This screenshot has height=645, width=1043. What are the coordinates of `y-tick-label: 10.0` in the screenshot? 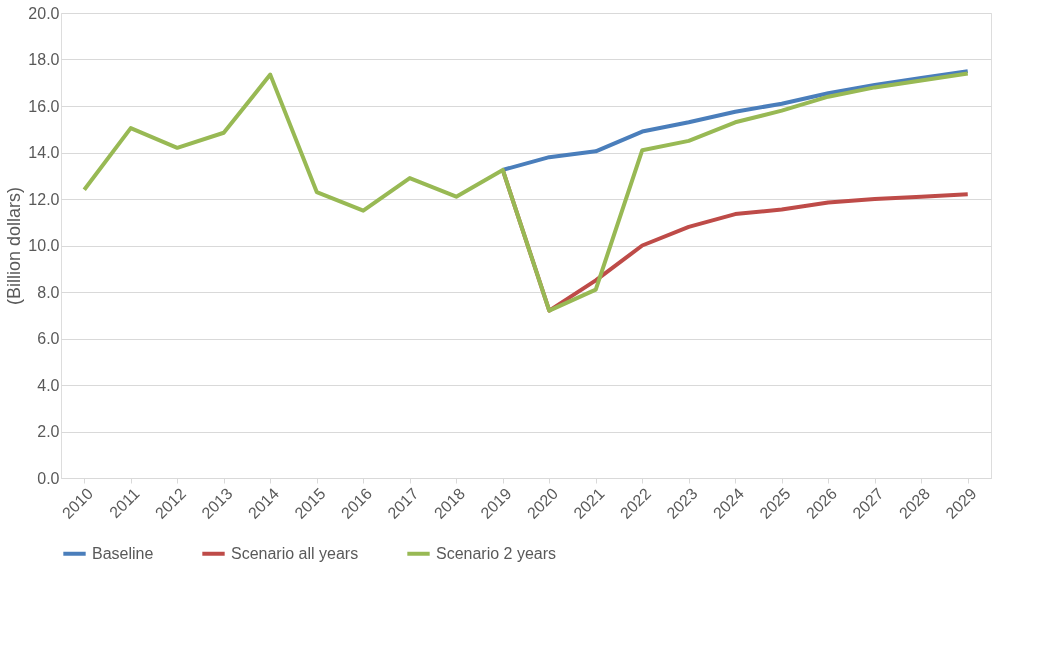 It's located at (44, 245).